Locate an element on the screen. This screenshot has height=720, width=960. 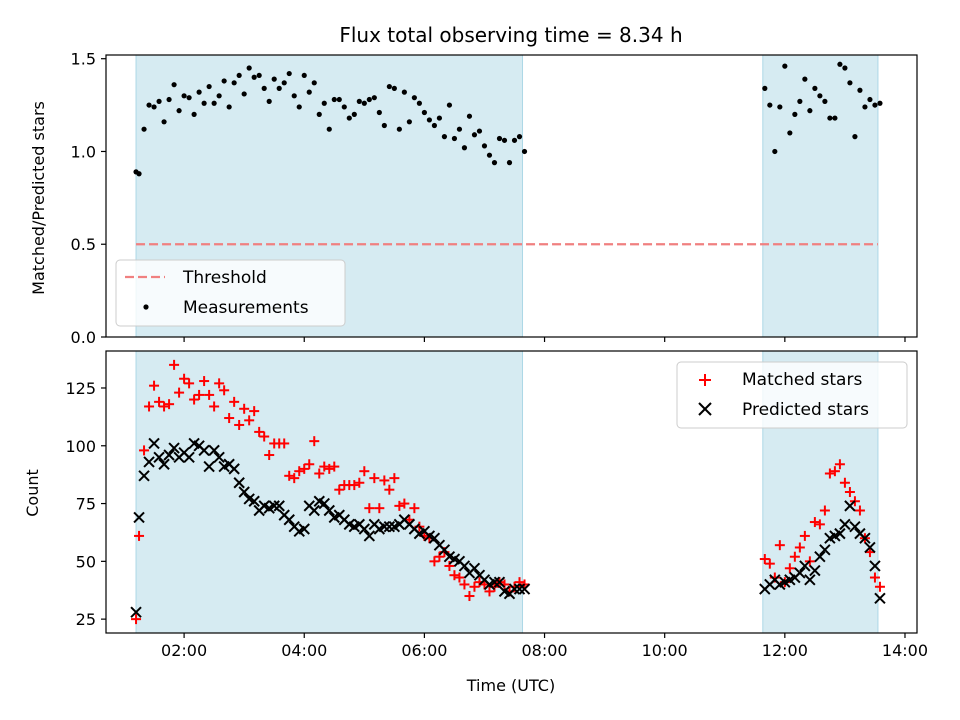
x-tick-label: 08:00 is located at coordinates (544, 650).